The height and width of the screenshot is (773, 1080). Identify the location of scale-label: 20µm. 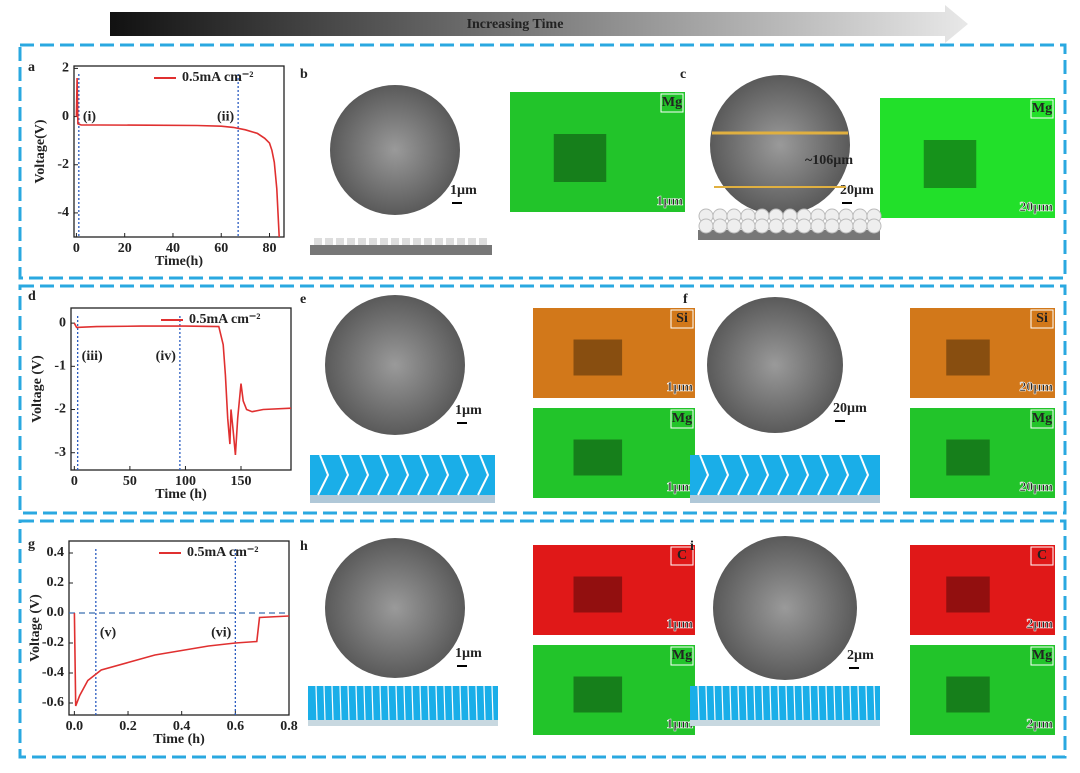
(850, 408).